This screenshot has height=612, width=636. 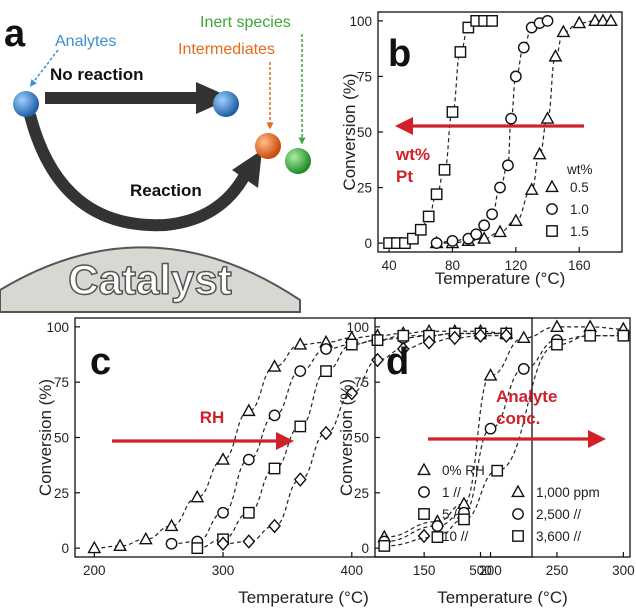 I want to click on x-tick-label: 250, so click(x=557, y=570).